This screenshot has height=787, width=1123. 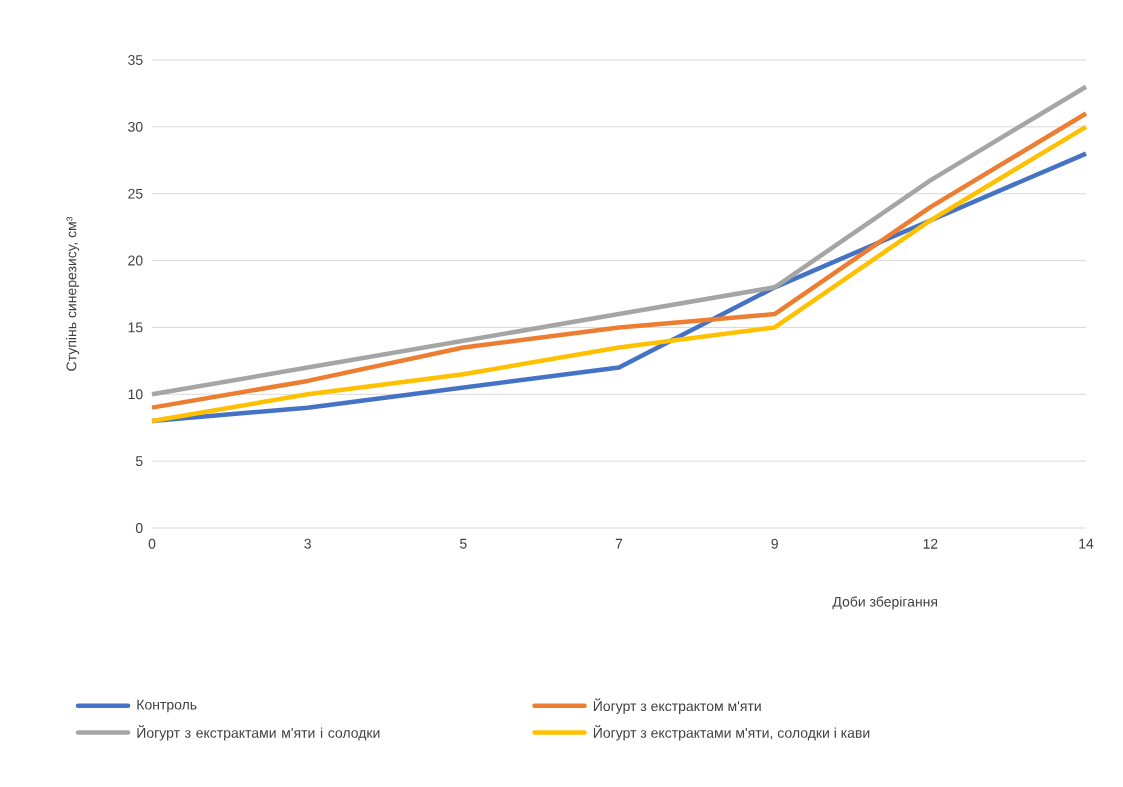 What do you see at coordinates (135, 193) in the screenshot?
I see `y-tick-label: 25` at bounding box center [135, 193].